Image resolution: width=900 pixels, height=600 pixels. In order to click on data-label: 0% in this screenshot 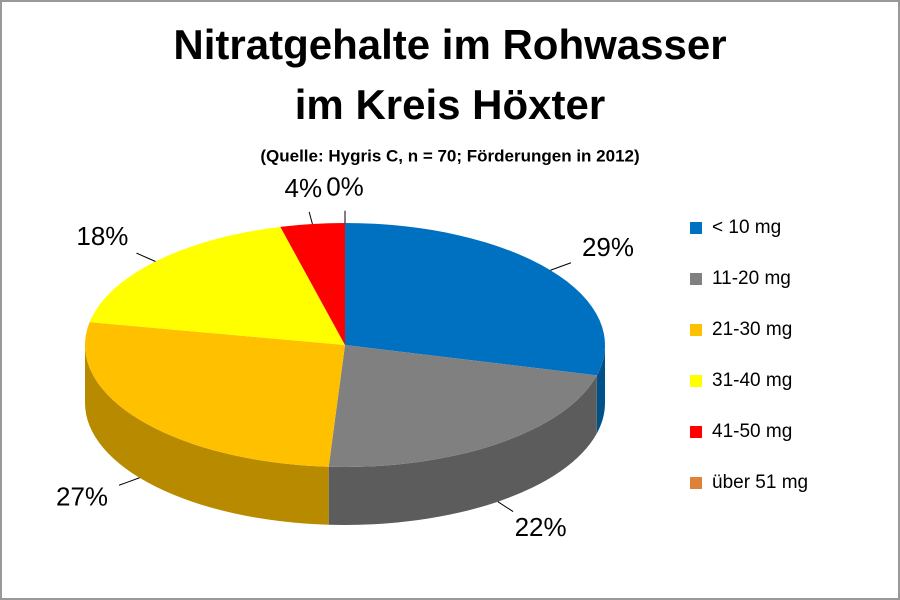, I will do `click(345, 187)`.